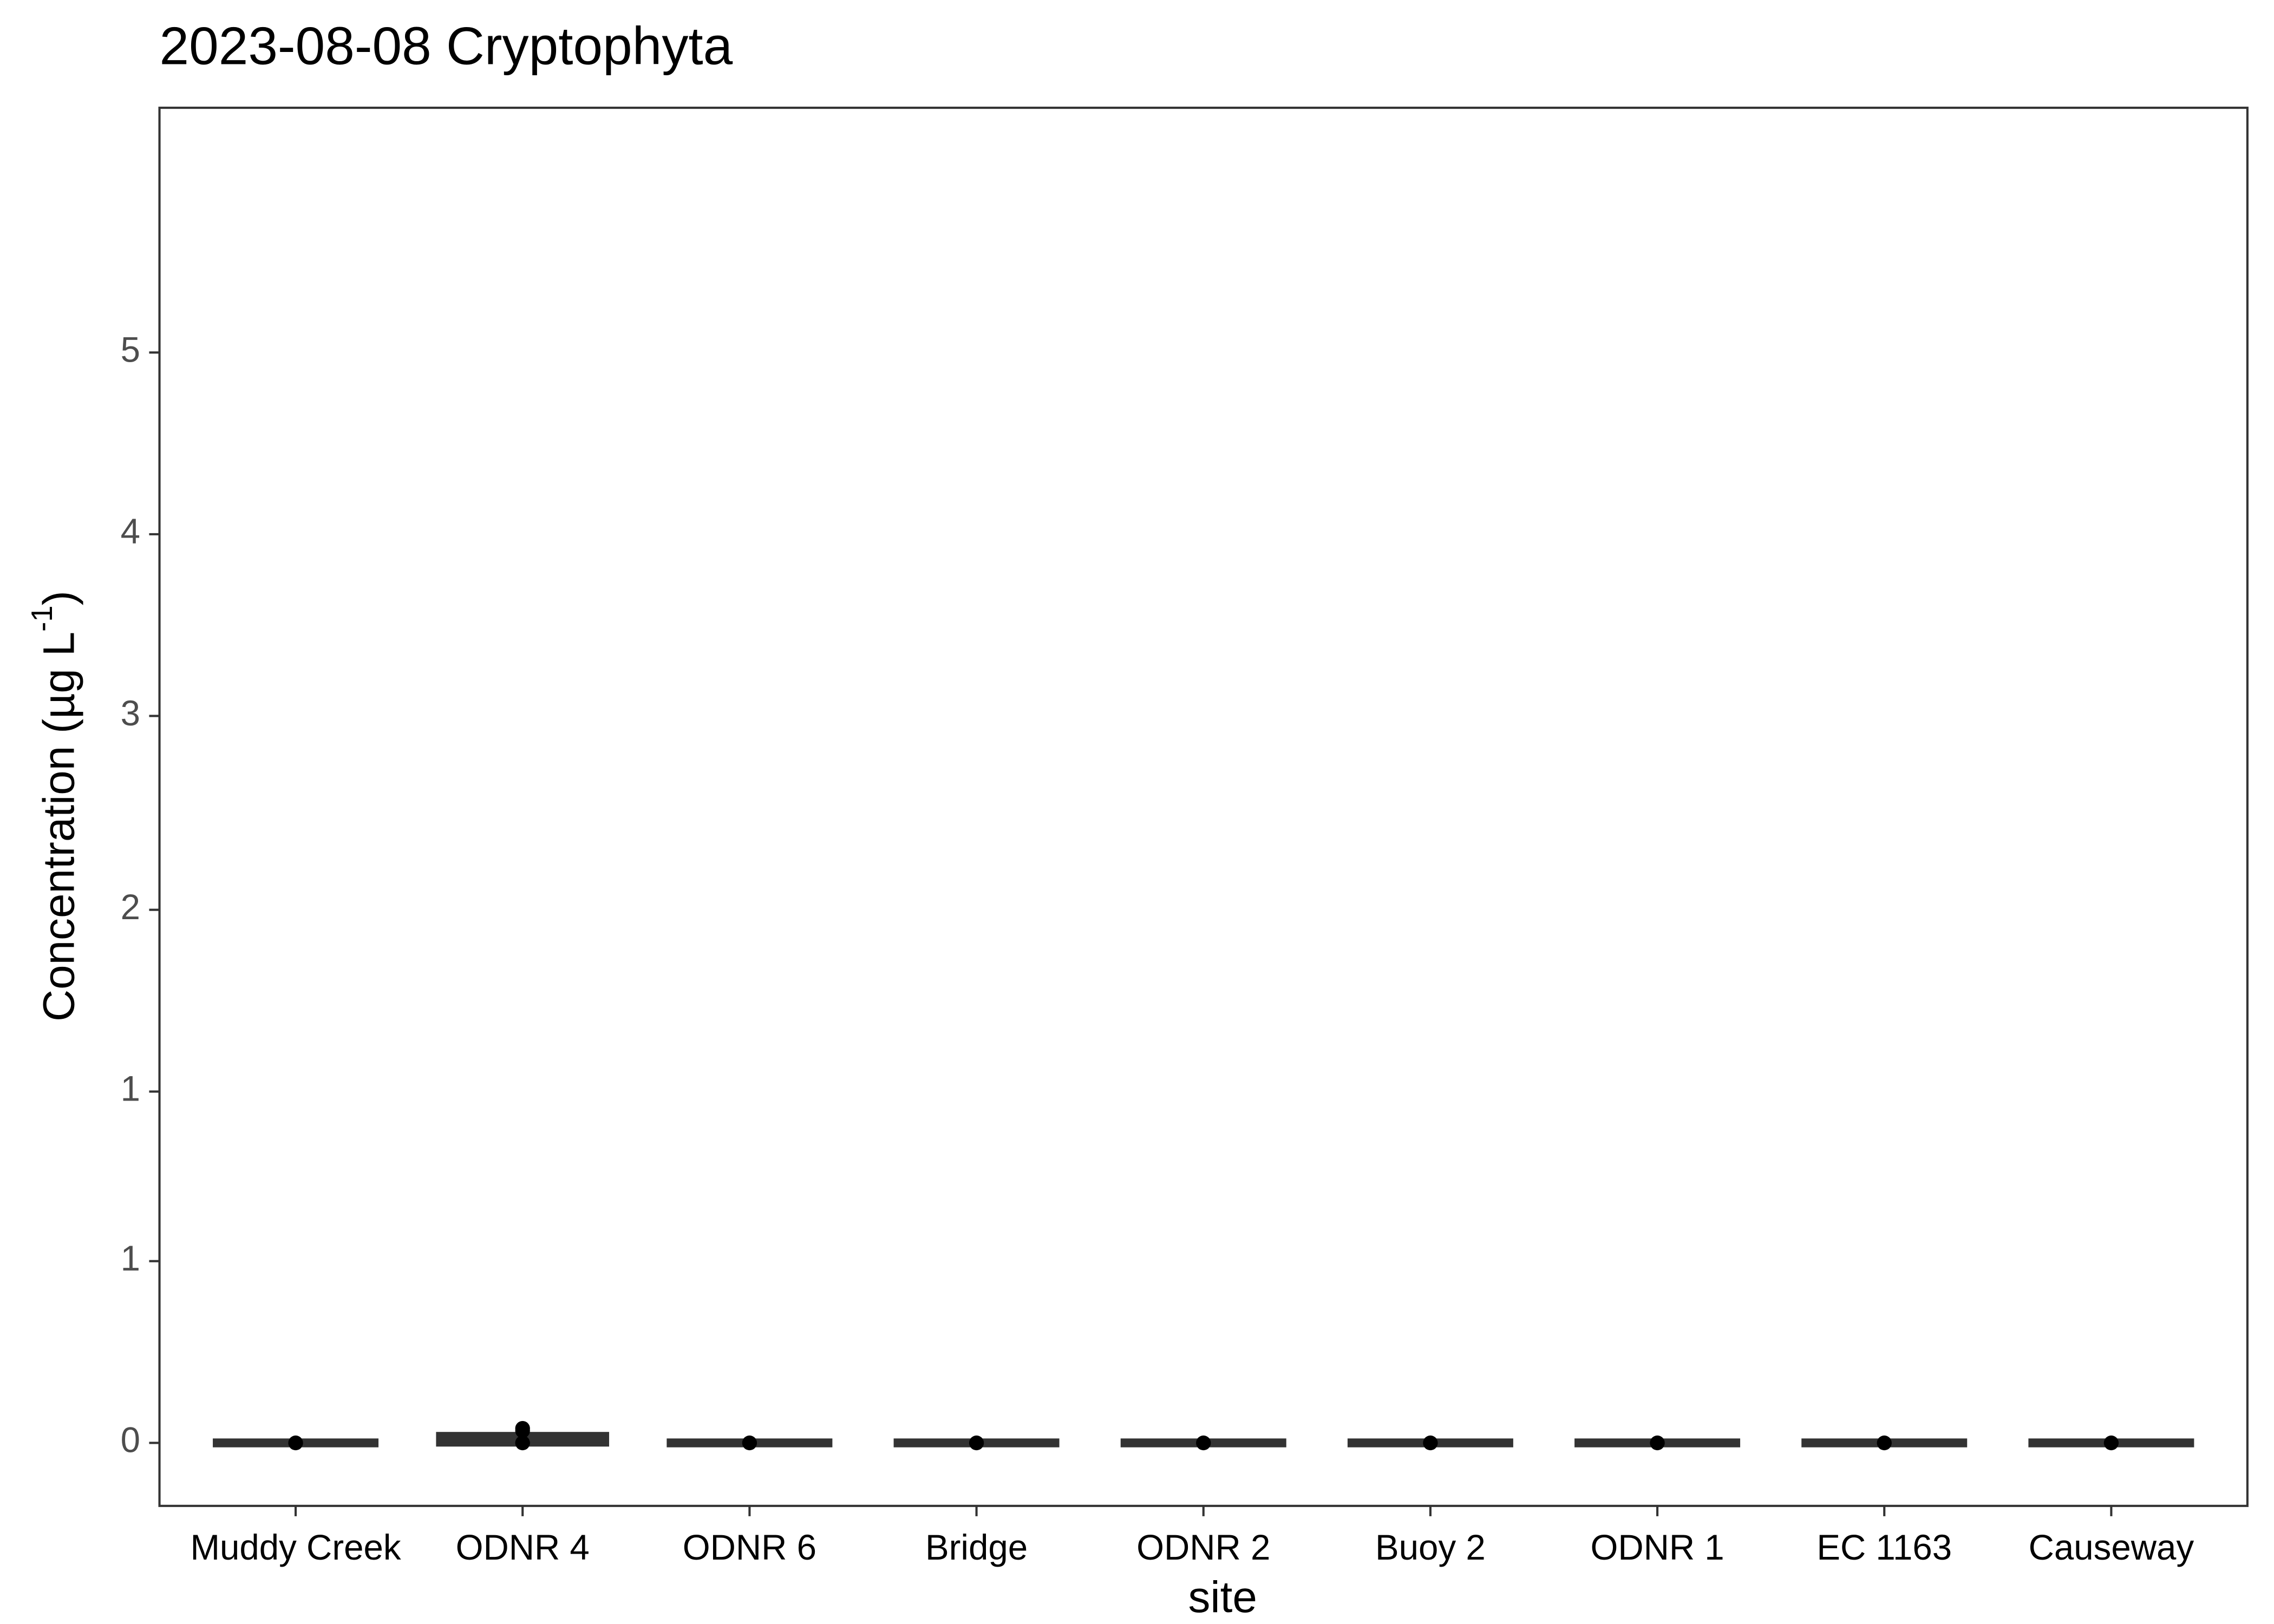  Describe the element at coordinates (59, 827) in the screenshot. I see `y-axis-label-main: Concentration (µg L` at that location.